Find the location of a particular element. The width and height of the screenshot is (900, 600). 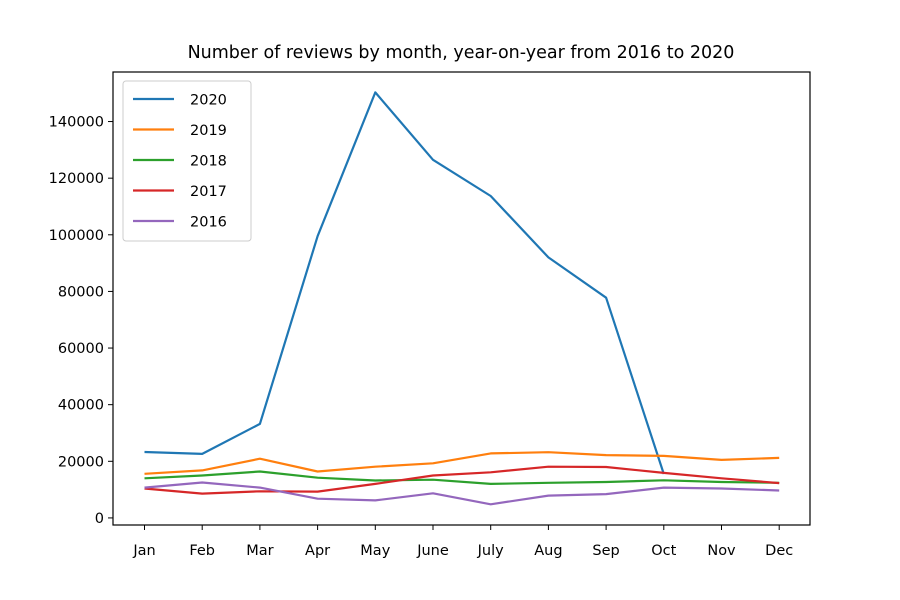

legend-label-2019: 2019 is located at coordinates (208, 131).